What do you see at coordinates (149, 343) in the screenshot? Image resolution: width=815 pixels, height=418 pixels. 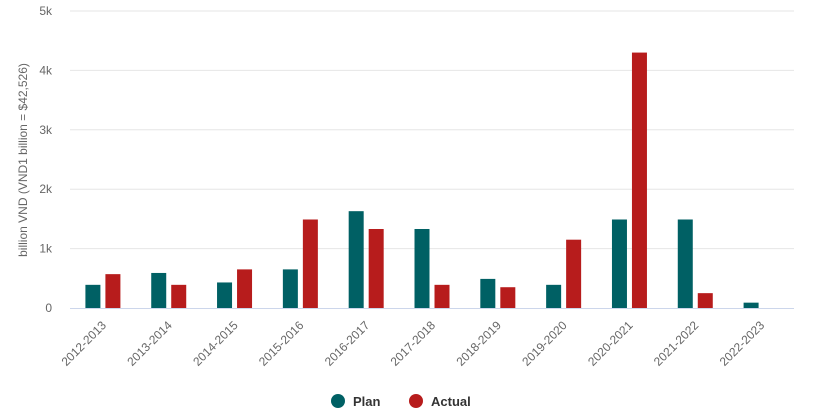 I see `x-tick-label: 2013-2014` at bounding box center [149, 343].